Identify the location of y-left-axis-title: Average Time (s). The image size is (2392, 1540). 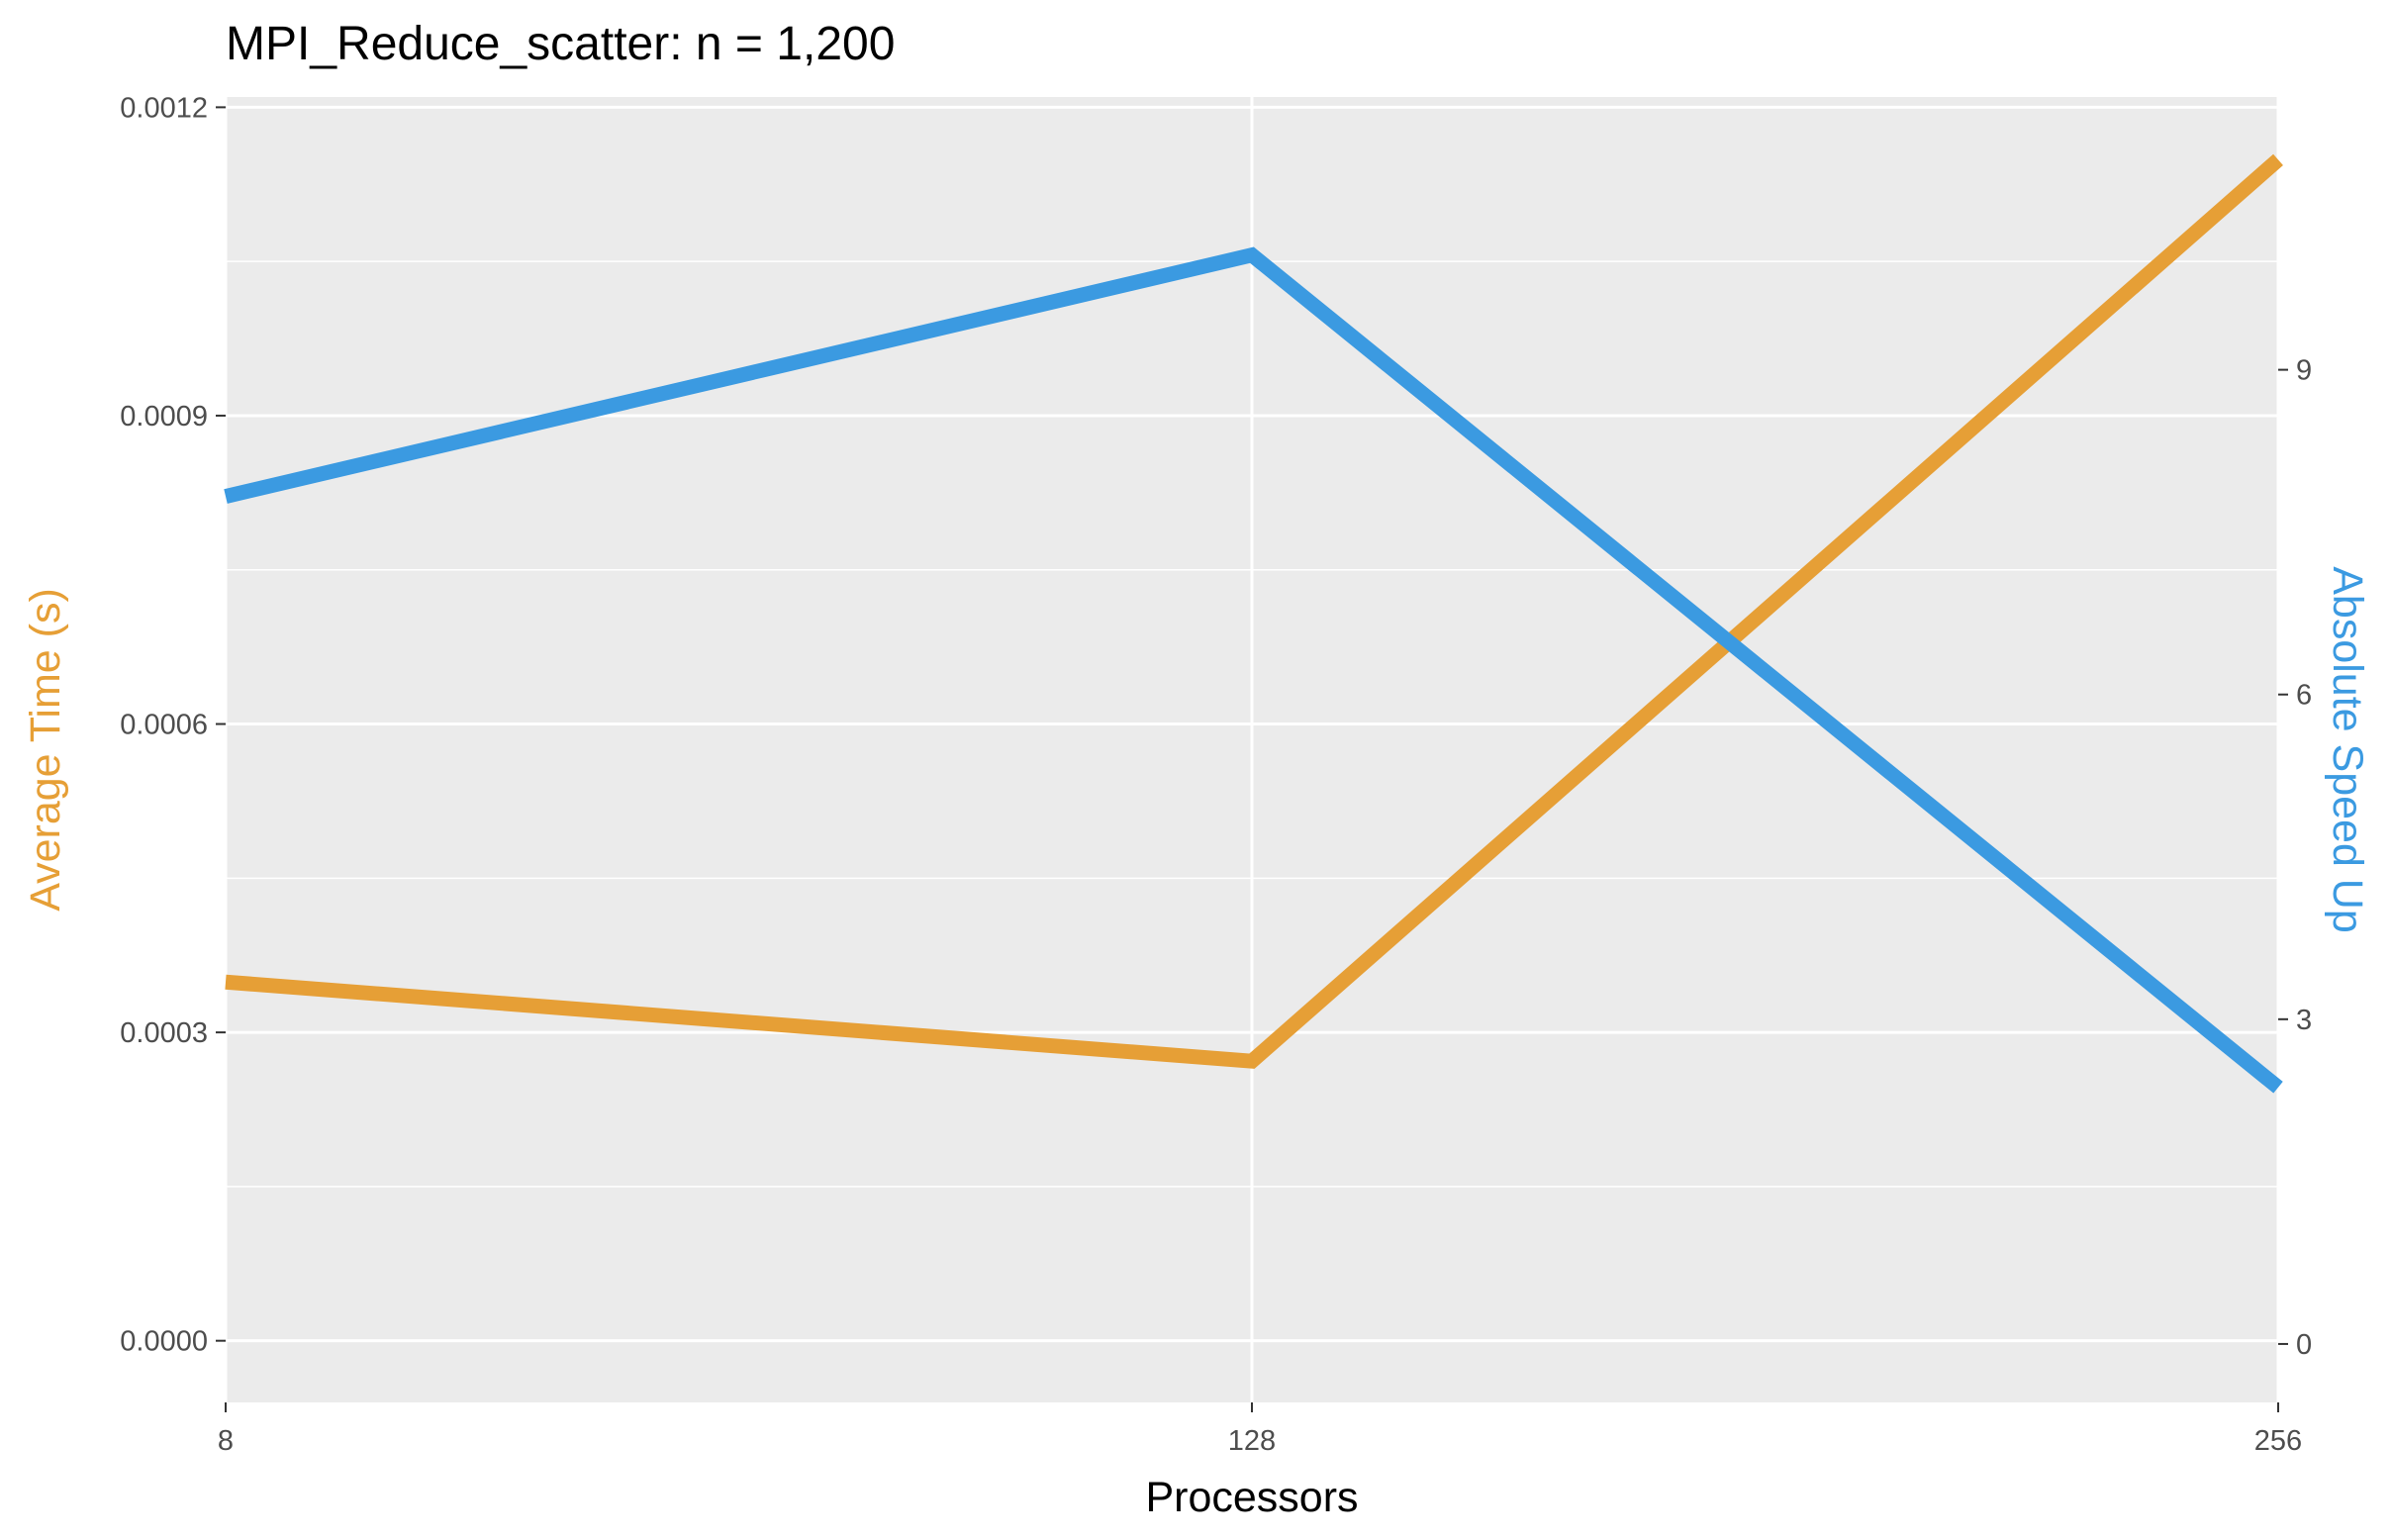
(45, 750).